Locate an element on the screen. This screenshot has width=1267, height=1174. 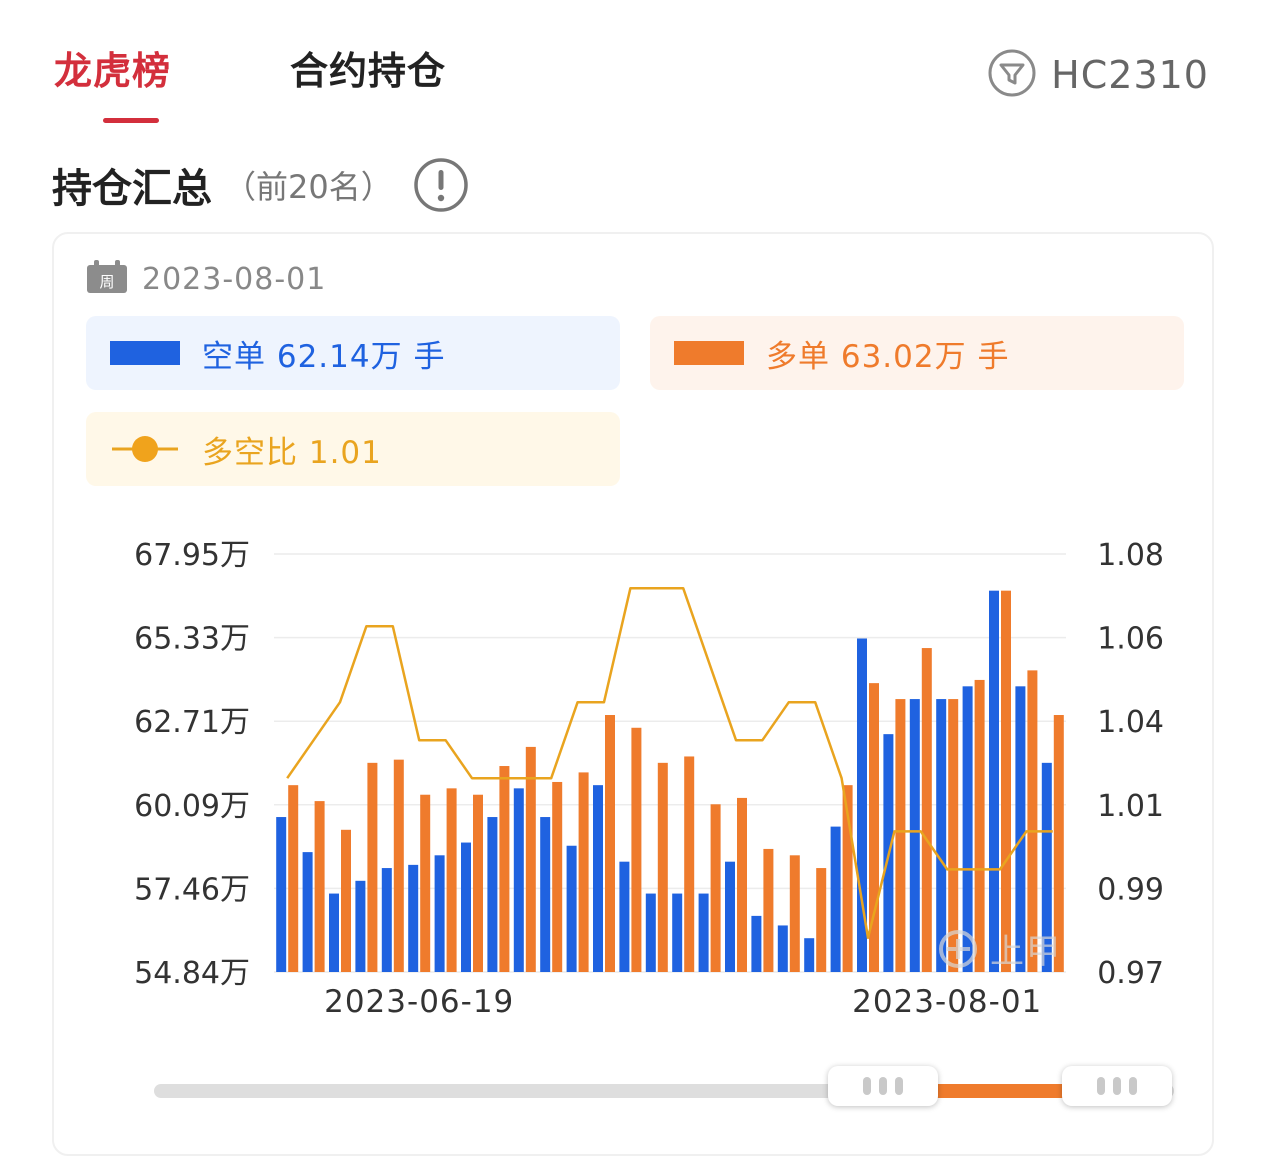
short-swatch is located at coordinates (145, 353).